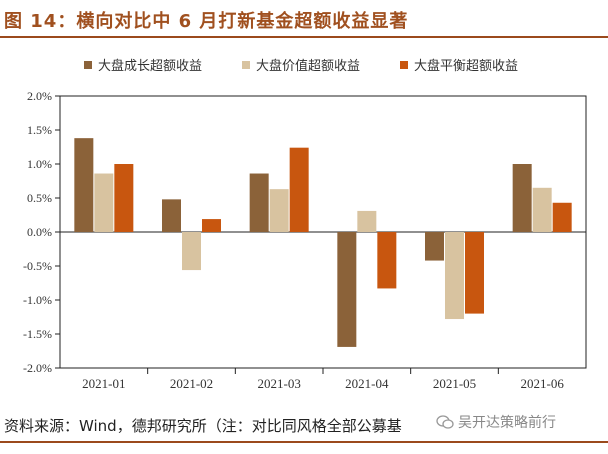  I want to click on x-tick-label: 2021-01, so click(103, 383).